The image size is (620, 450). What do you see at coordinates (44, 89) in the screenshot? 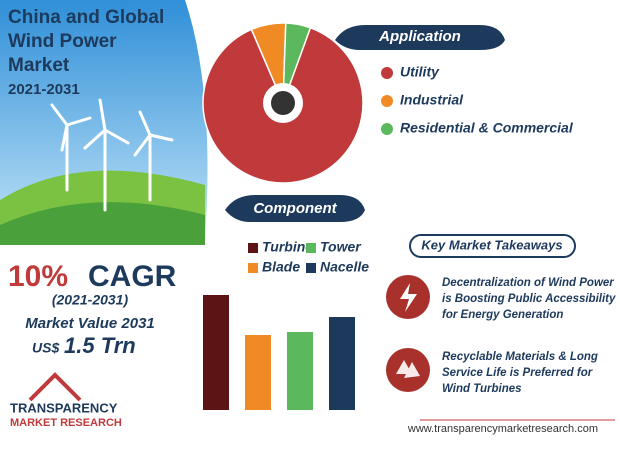
I see `title-years: 2021-2031` at bounding box center [44, 89].